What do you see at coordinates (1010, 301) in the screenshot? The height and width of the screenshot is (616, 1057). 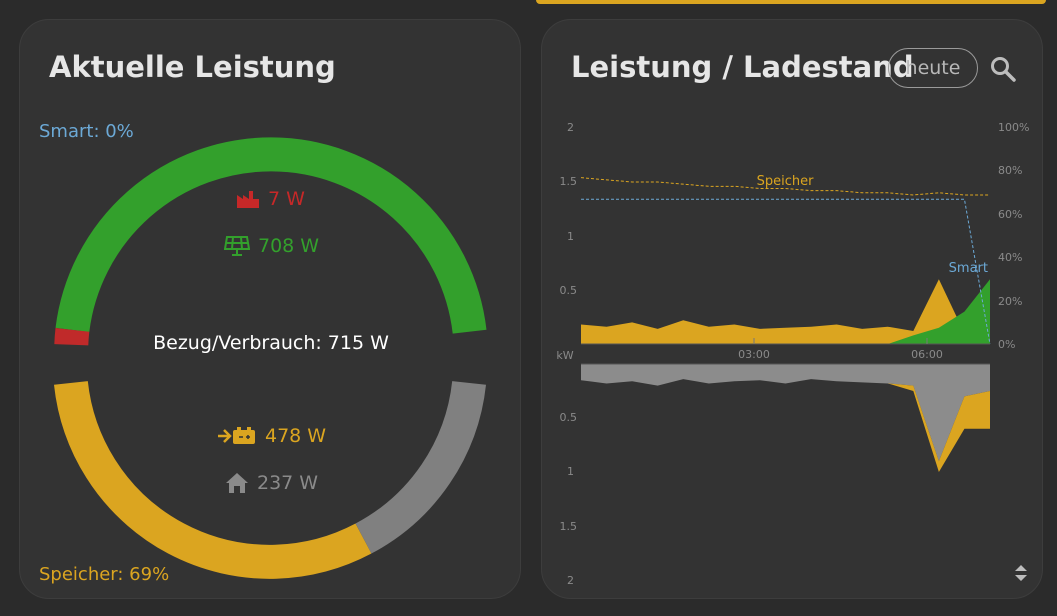 I see `y2-tick: 20%` at bounding box center [1010, 301].